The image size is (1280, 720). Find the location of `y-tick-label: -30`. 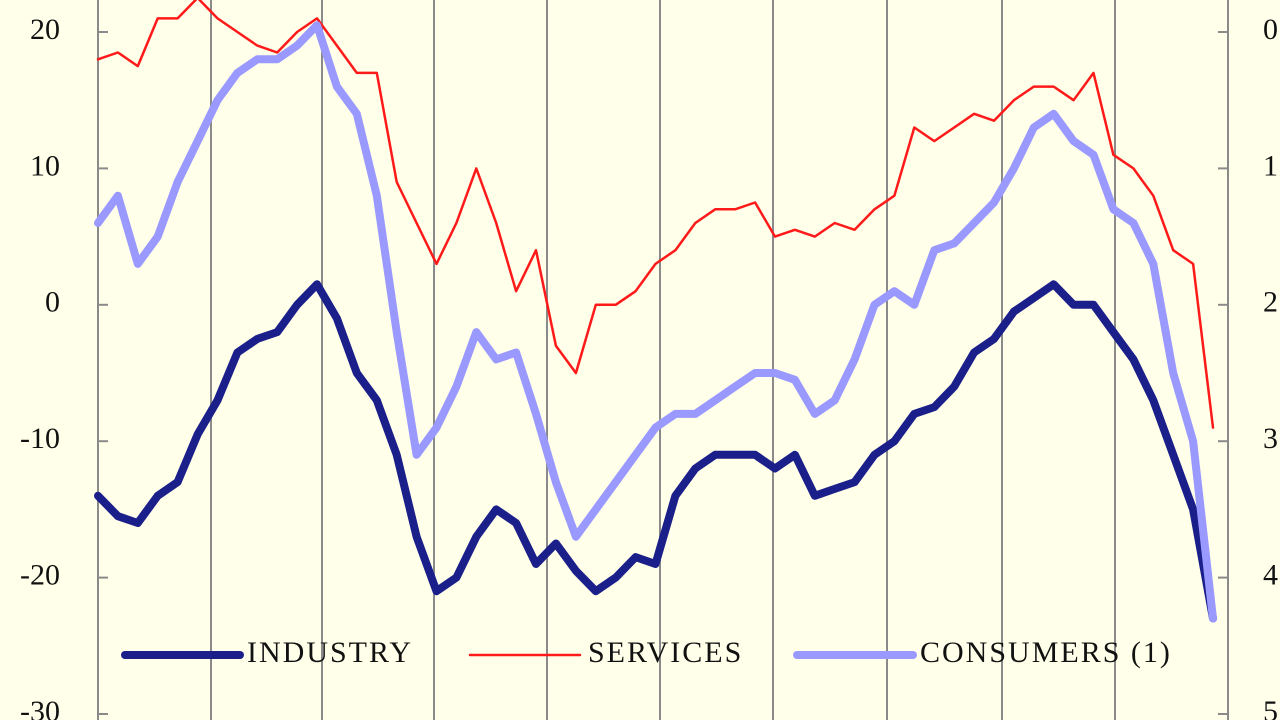

y-tick-label: -30 is located at coordinates (40, 707).